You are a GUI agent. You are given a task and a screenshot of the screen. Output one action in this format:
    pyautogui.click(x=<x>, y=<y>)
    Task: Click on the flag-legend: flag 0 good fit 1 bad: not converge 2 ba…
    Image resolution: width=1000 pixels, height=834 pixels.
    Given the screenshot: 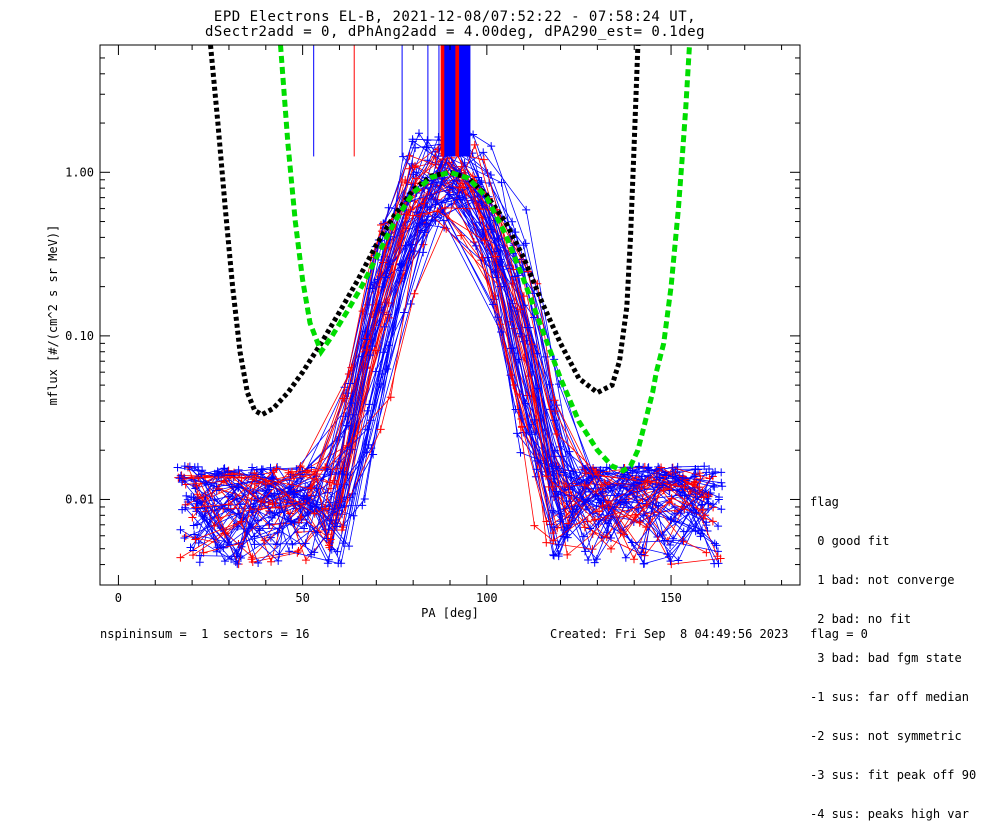 What is the action you would take?
    pyautogui.click(x=893, y=652)
    